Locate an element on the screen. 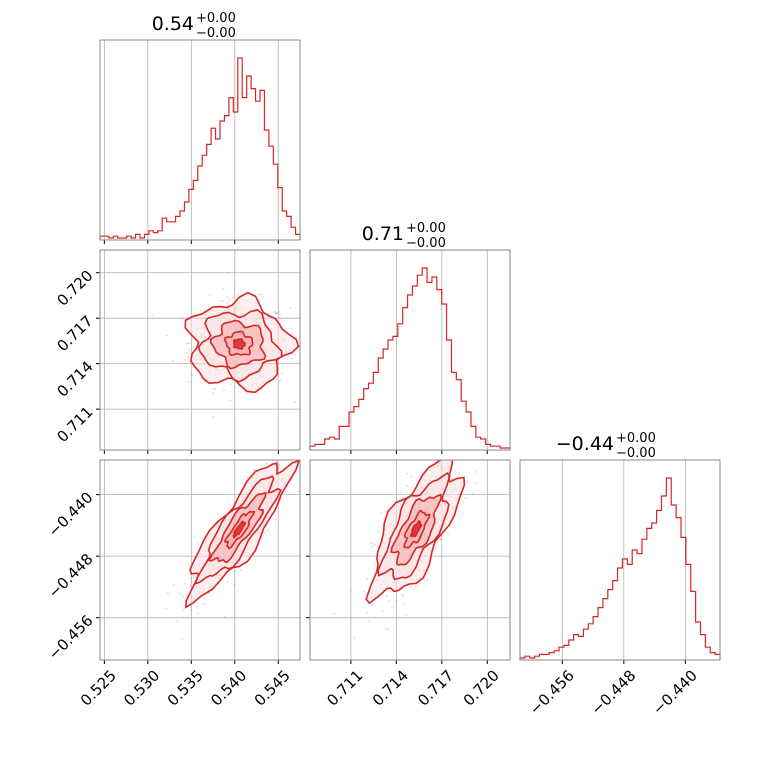  hist-panel-3-frame is located at coordinates (620, 560).